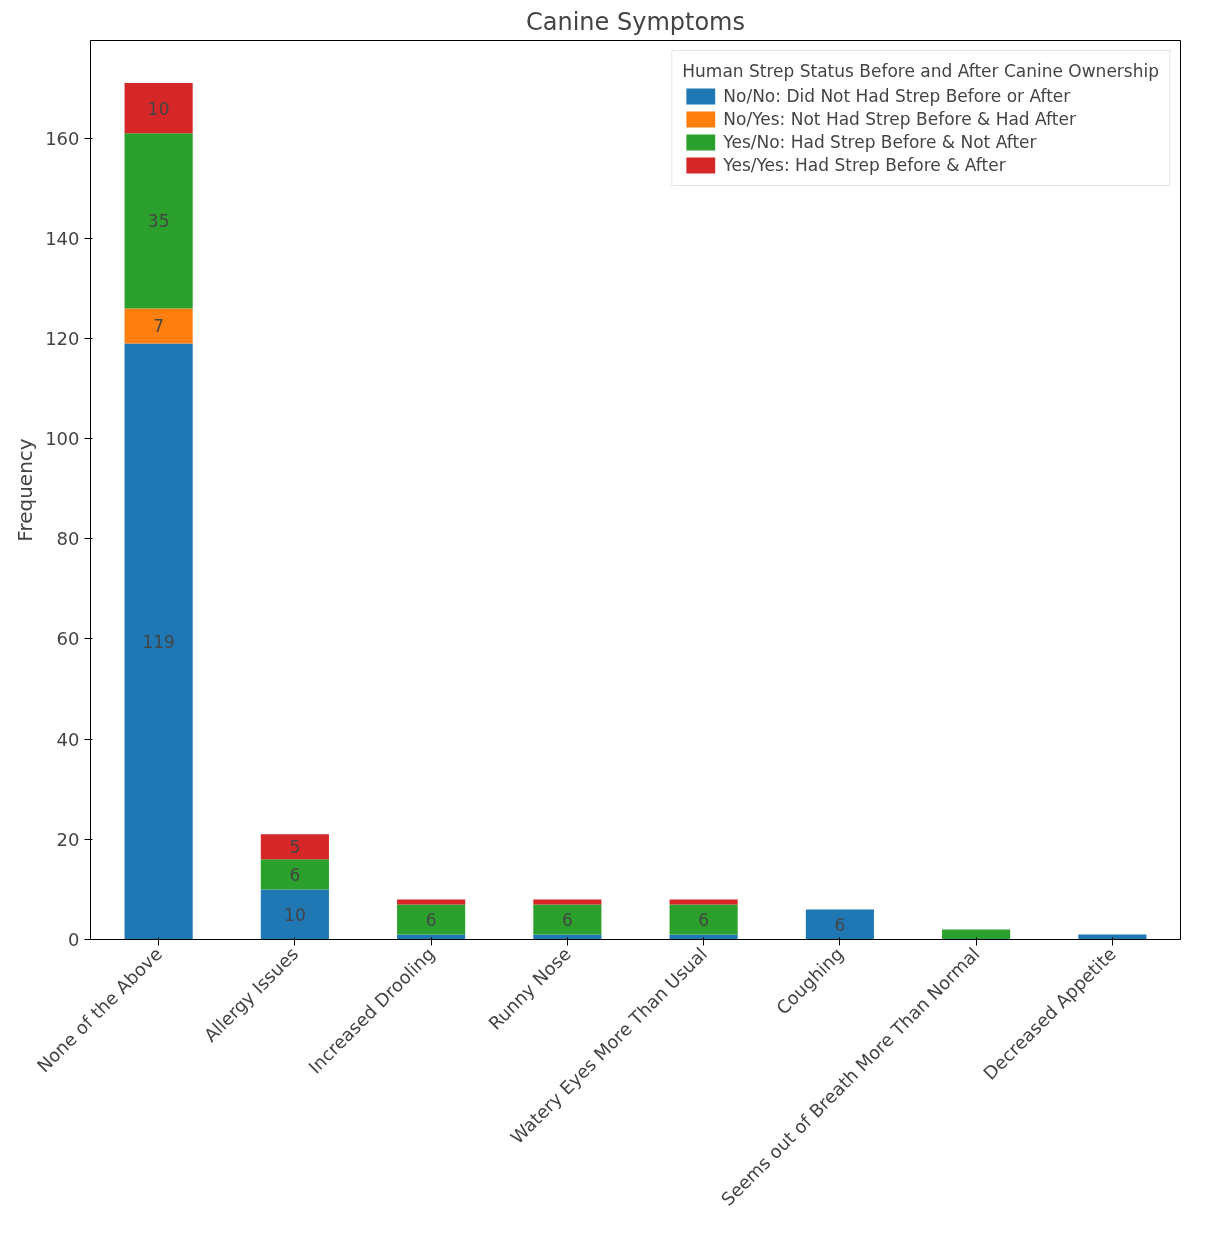  I want to click on legend-label: No/No: Did Not Had Strep Before or After, so click(897, 96).